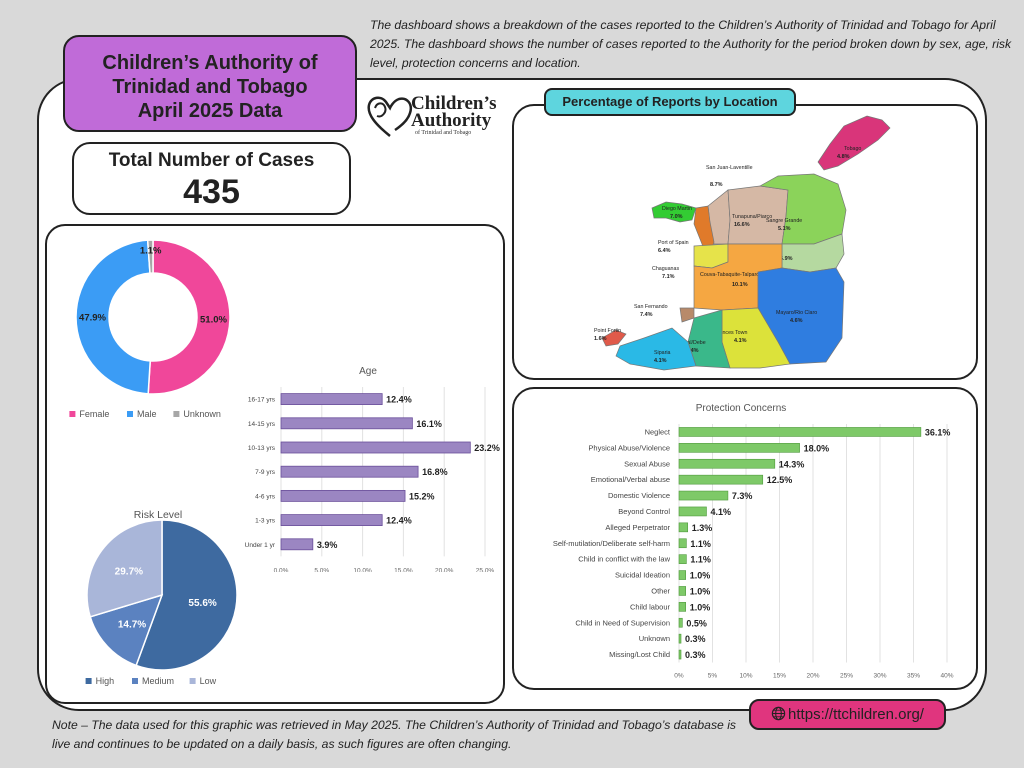 This screenshot has width=1024, height=768. Describe the element at coordinates (88, 681) in the screenshot. I see `legend-swatch-high` at that location.